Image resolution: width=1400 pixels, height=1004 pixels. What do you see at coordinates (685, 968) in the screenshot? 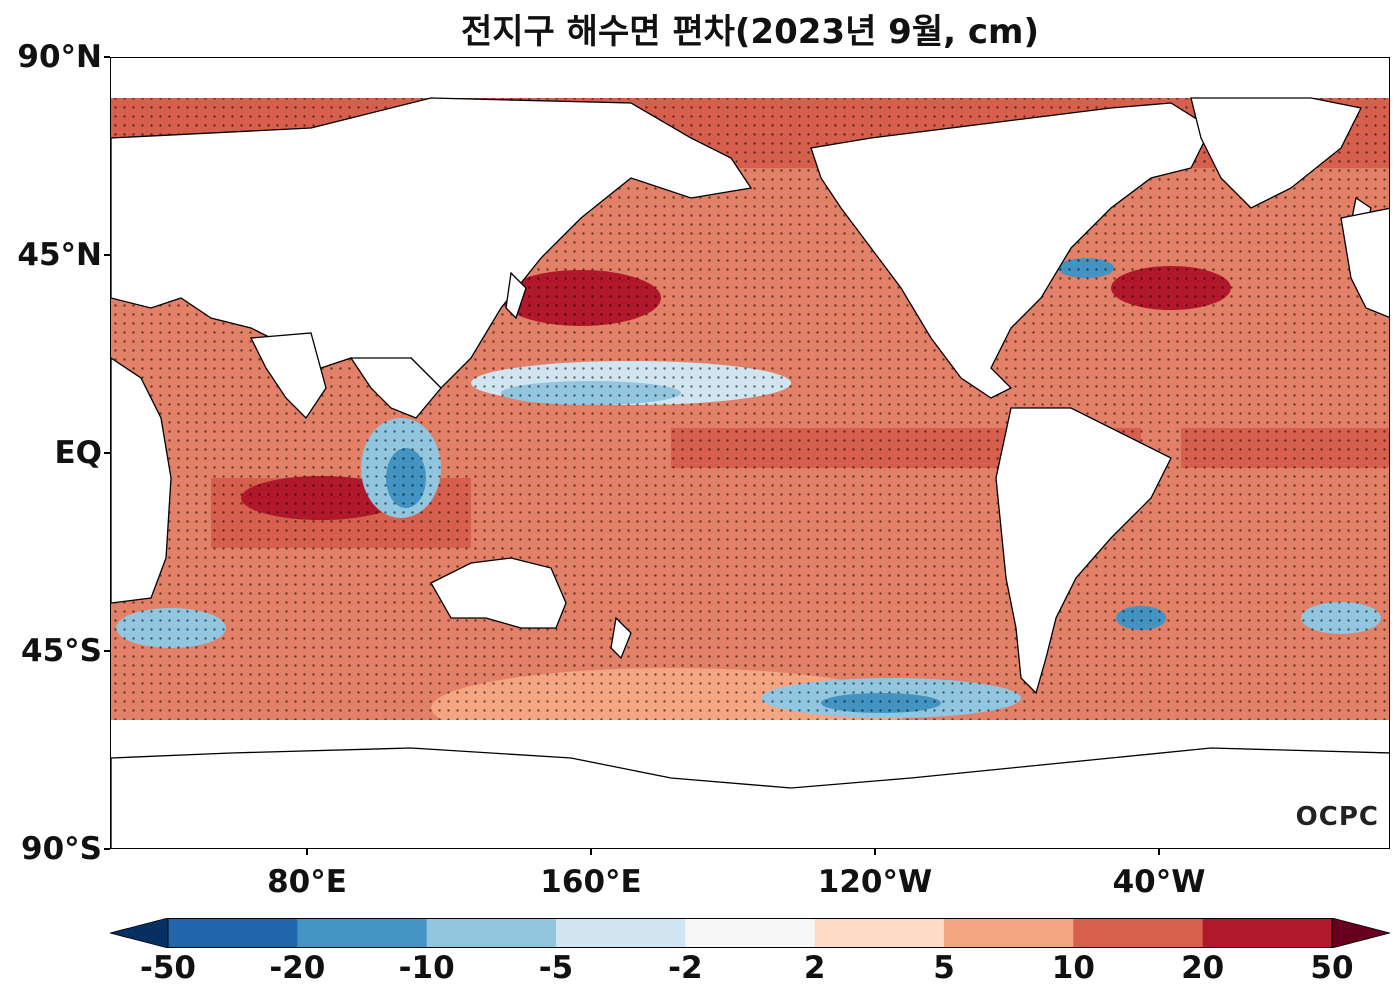
I see `colorbar-tick-label: -2` at bounding box center [685, 968].